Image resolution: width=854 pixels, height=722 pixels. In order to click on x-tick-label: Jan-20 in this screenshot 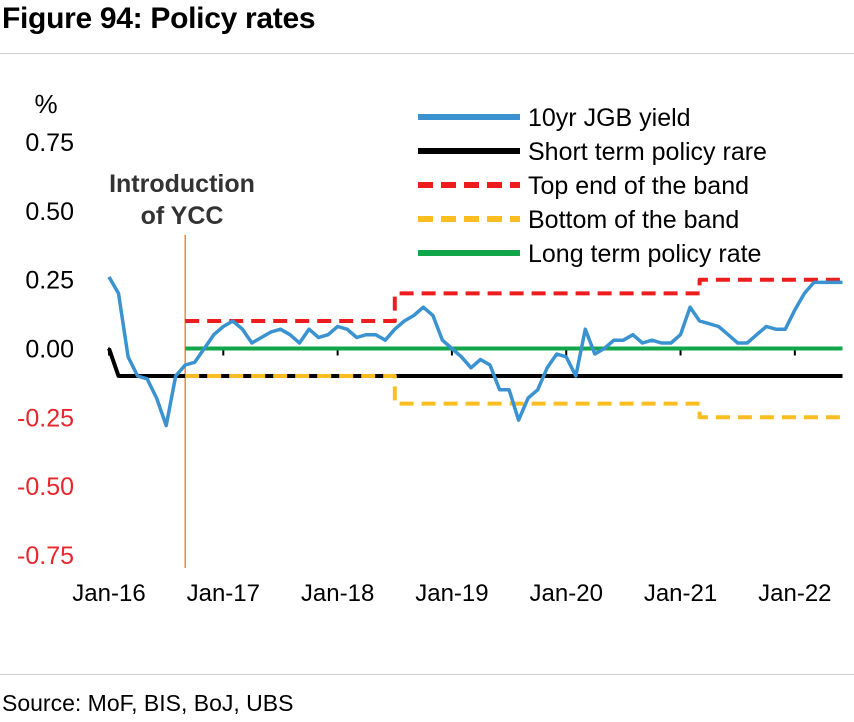, I will do `click(566, 593)`.